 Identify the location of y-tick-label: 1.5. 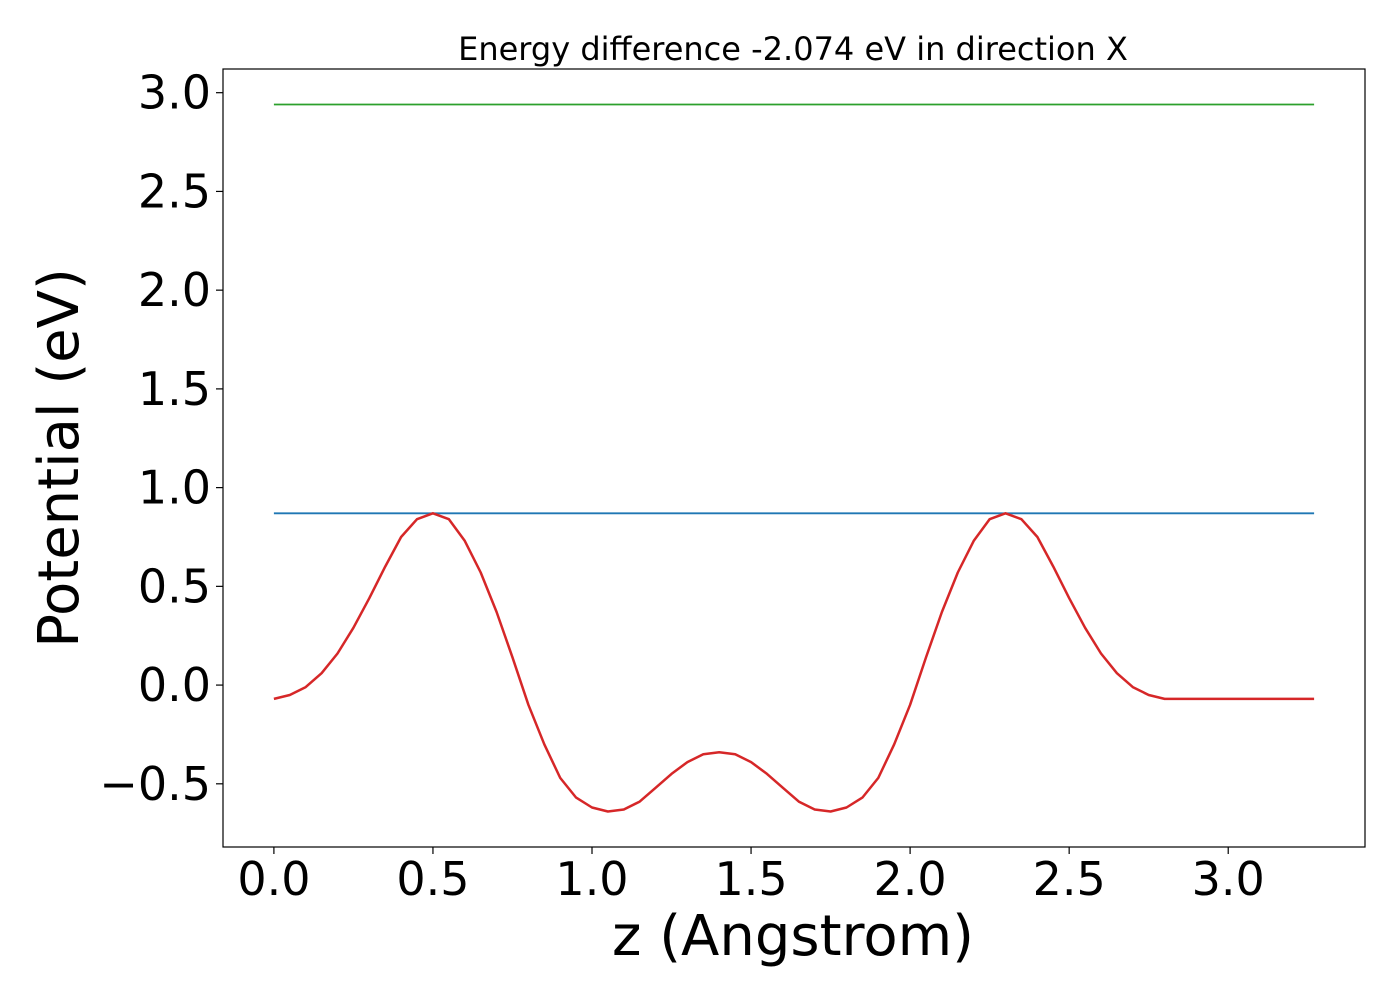
(174, 389).